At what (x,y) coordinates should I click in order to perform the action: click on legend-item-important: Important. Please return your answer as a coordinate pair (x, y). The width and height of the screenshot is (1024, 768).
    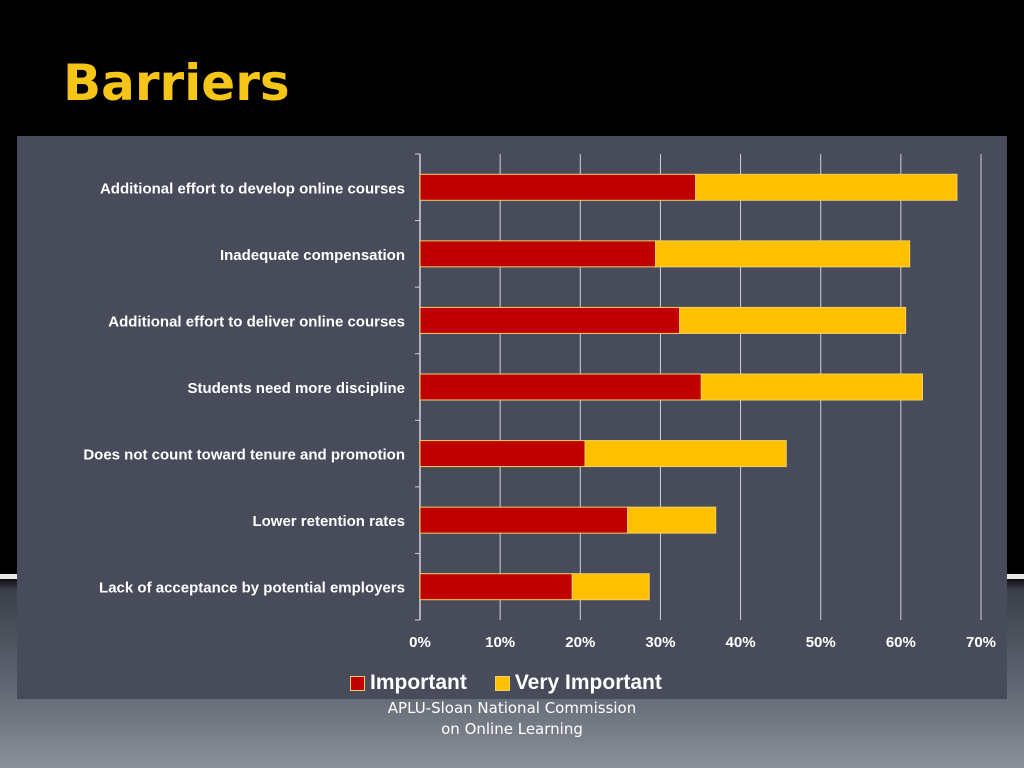
    Looking at the image, I should click on (408, 683).